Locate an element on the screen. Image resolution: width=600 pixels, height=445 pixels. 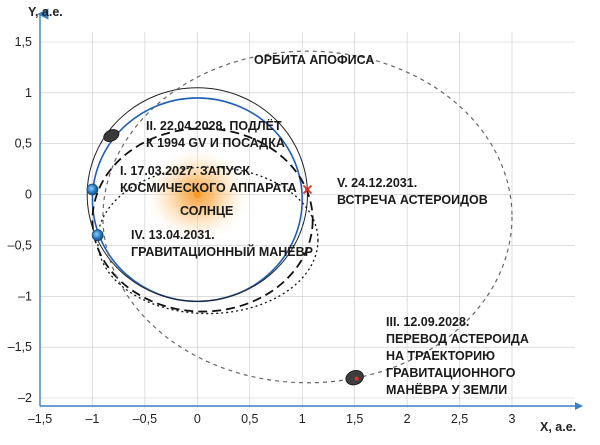
x-tick-label-6: 1,5 is located at coordinates (354, 419).